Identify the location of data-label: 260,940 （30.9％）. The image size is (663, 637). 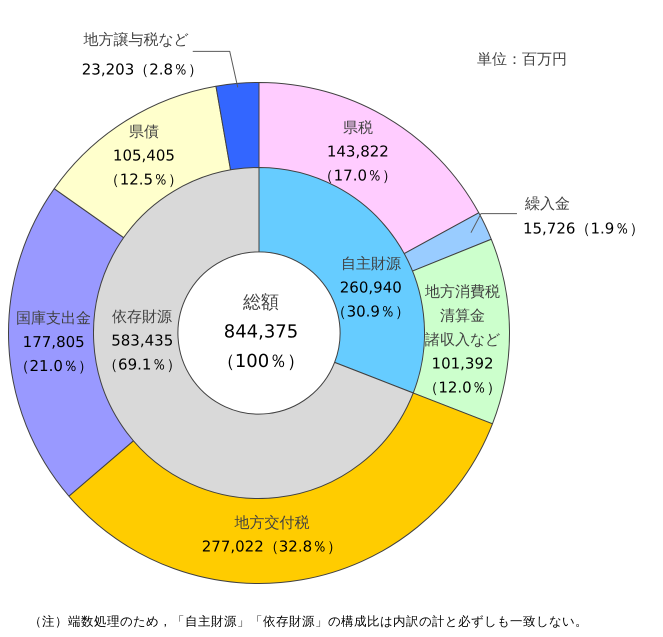
(371, 299).